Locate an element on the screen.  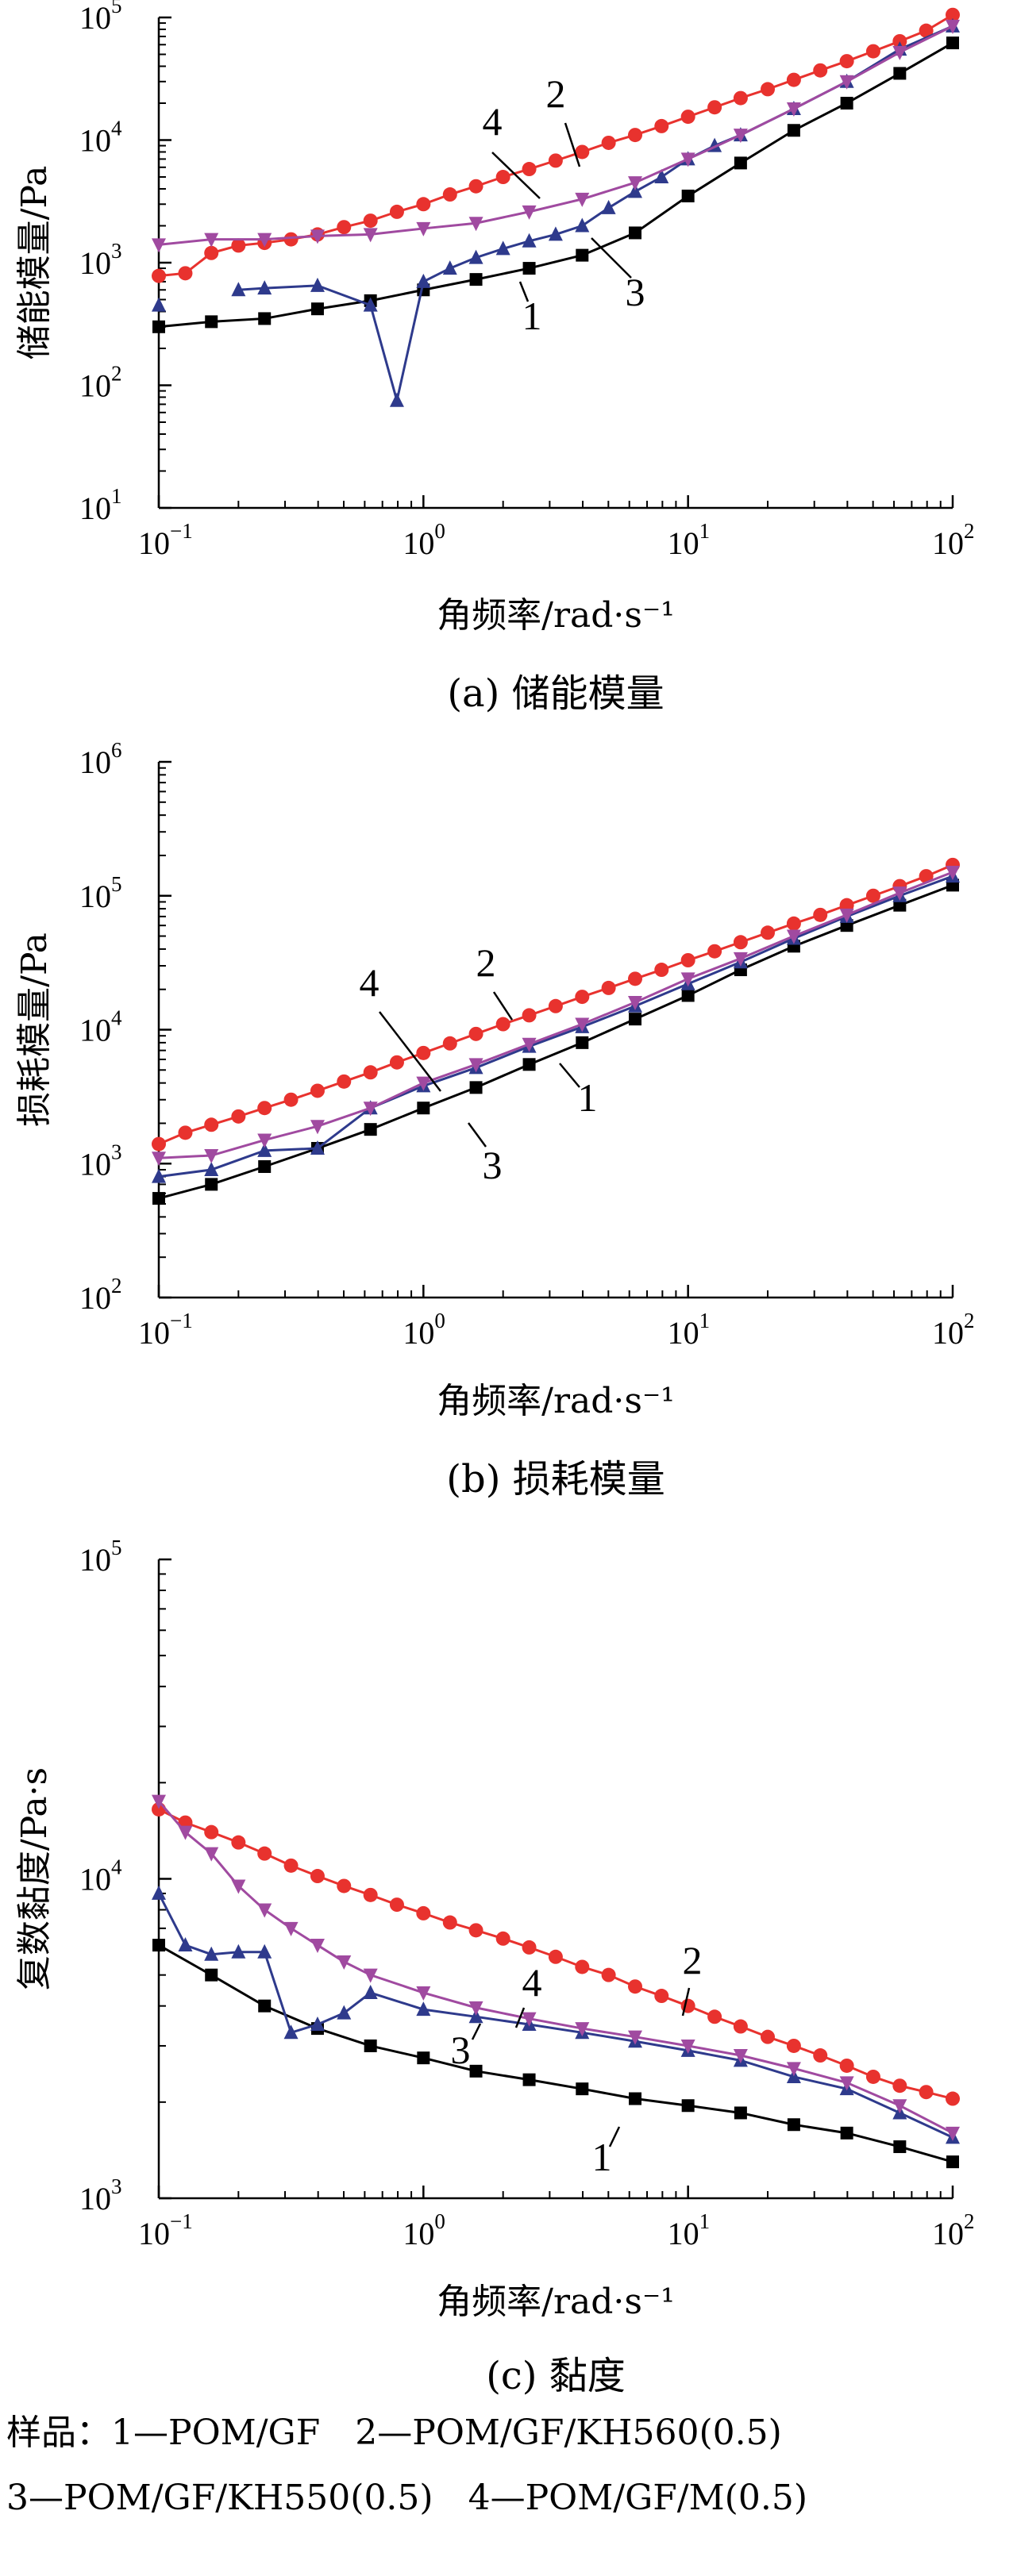
callout-label-3: 3 is located at coordinates (635, 292).